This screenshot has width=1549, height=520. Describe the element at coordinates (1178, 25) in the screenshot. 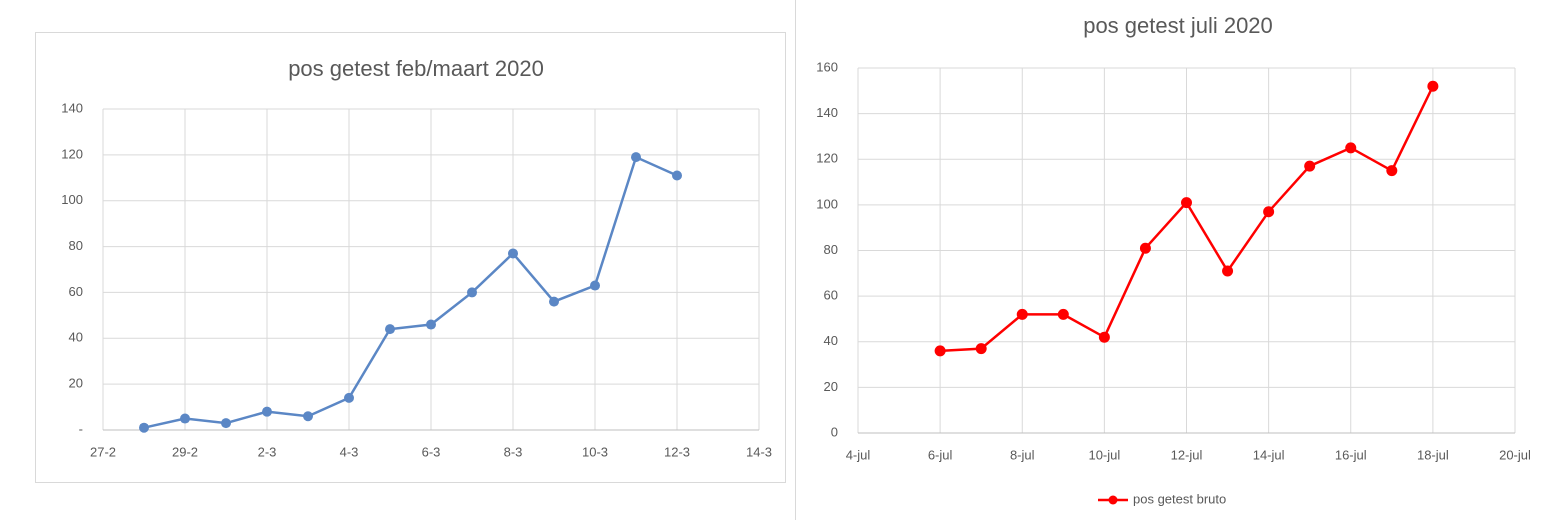

I see `chart-title: pos getest juli 2020` at that location.